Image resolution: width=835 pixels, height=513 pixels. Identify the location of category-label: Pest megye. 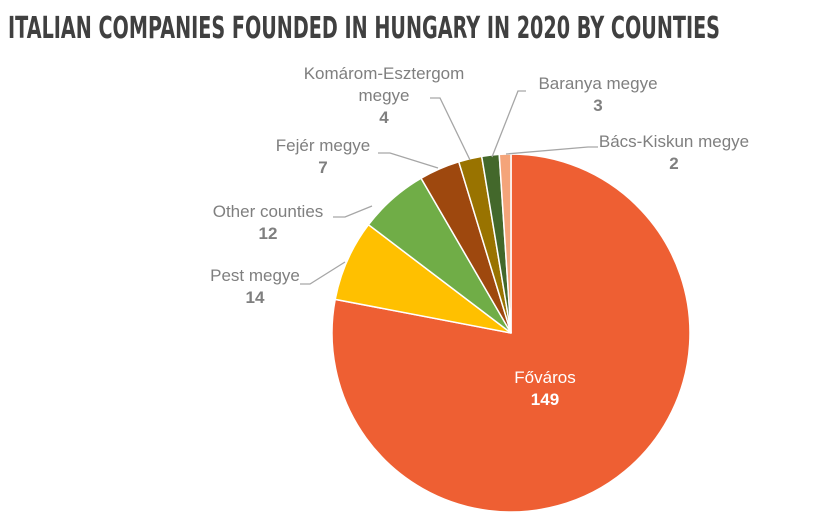
(255, 275).